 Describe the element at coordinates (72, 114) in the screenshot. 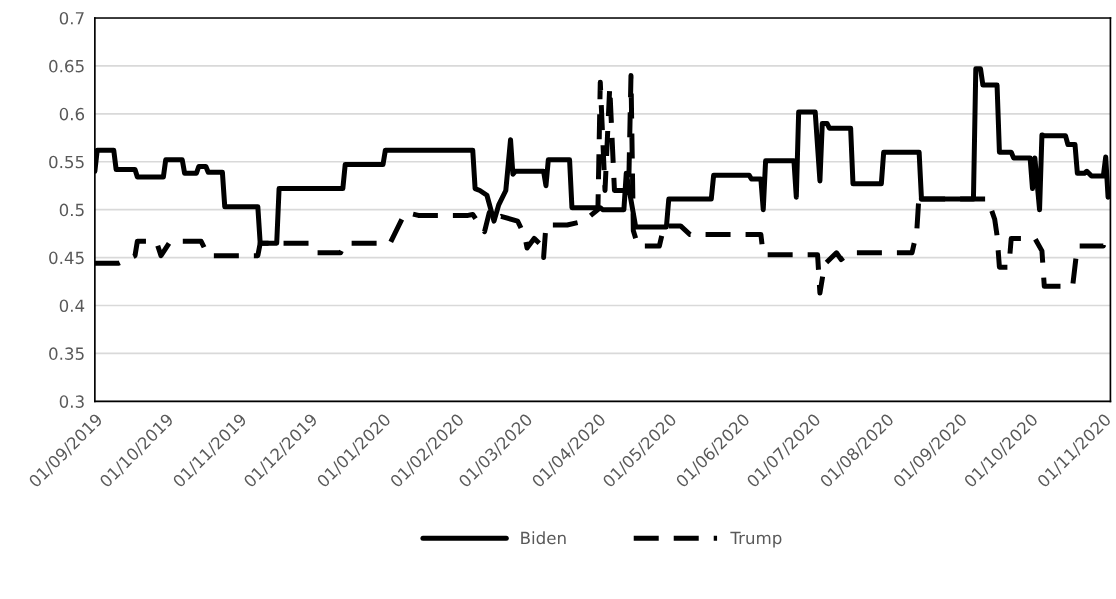

I see `y-tick-label: 0.6` at that location.